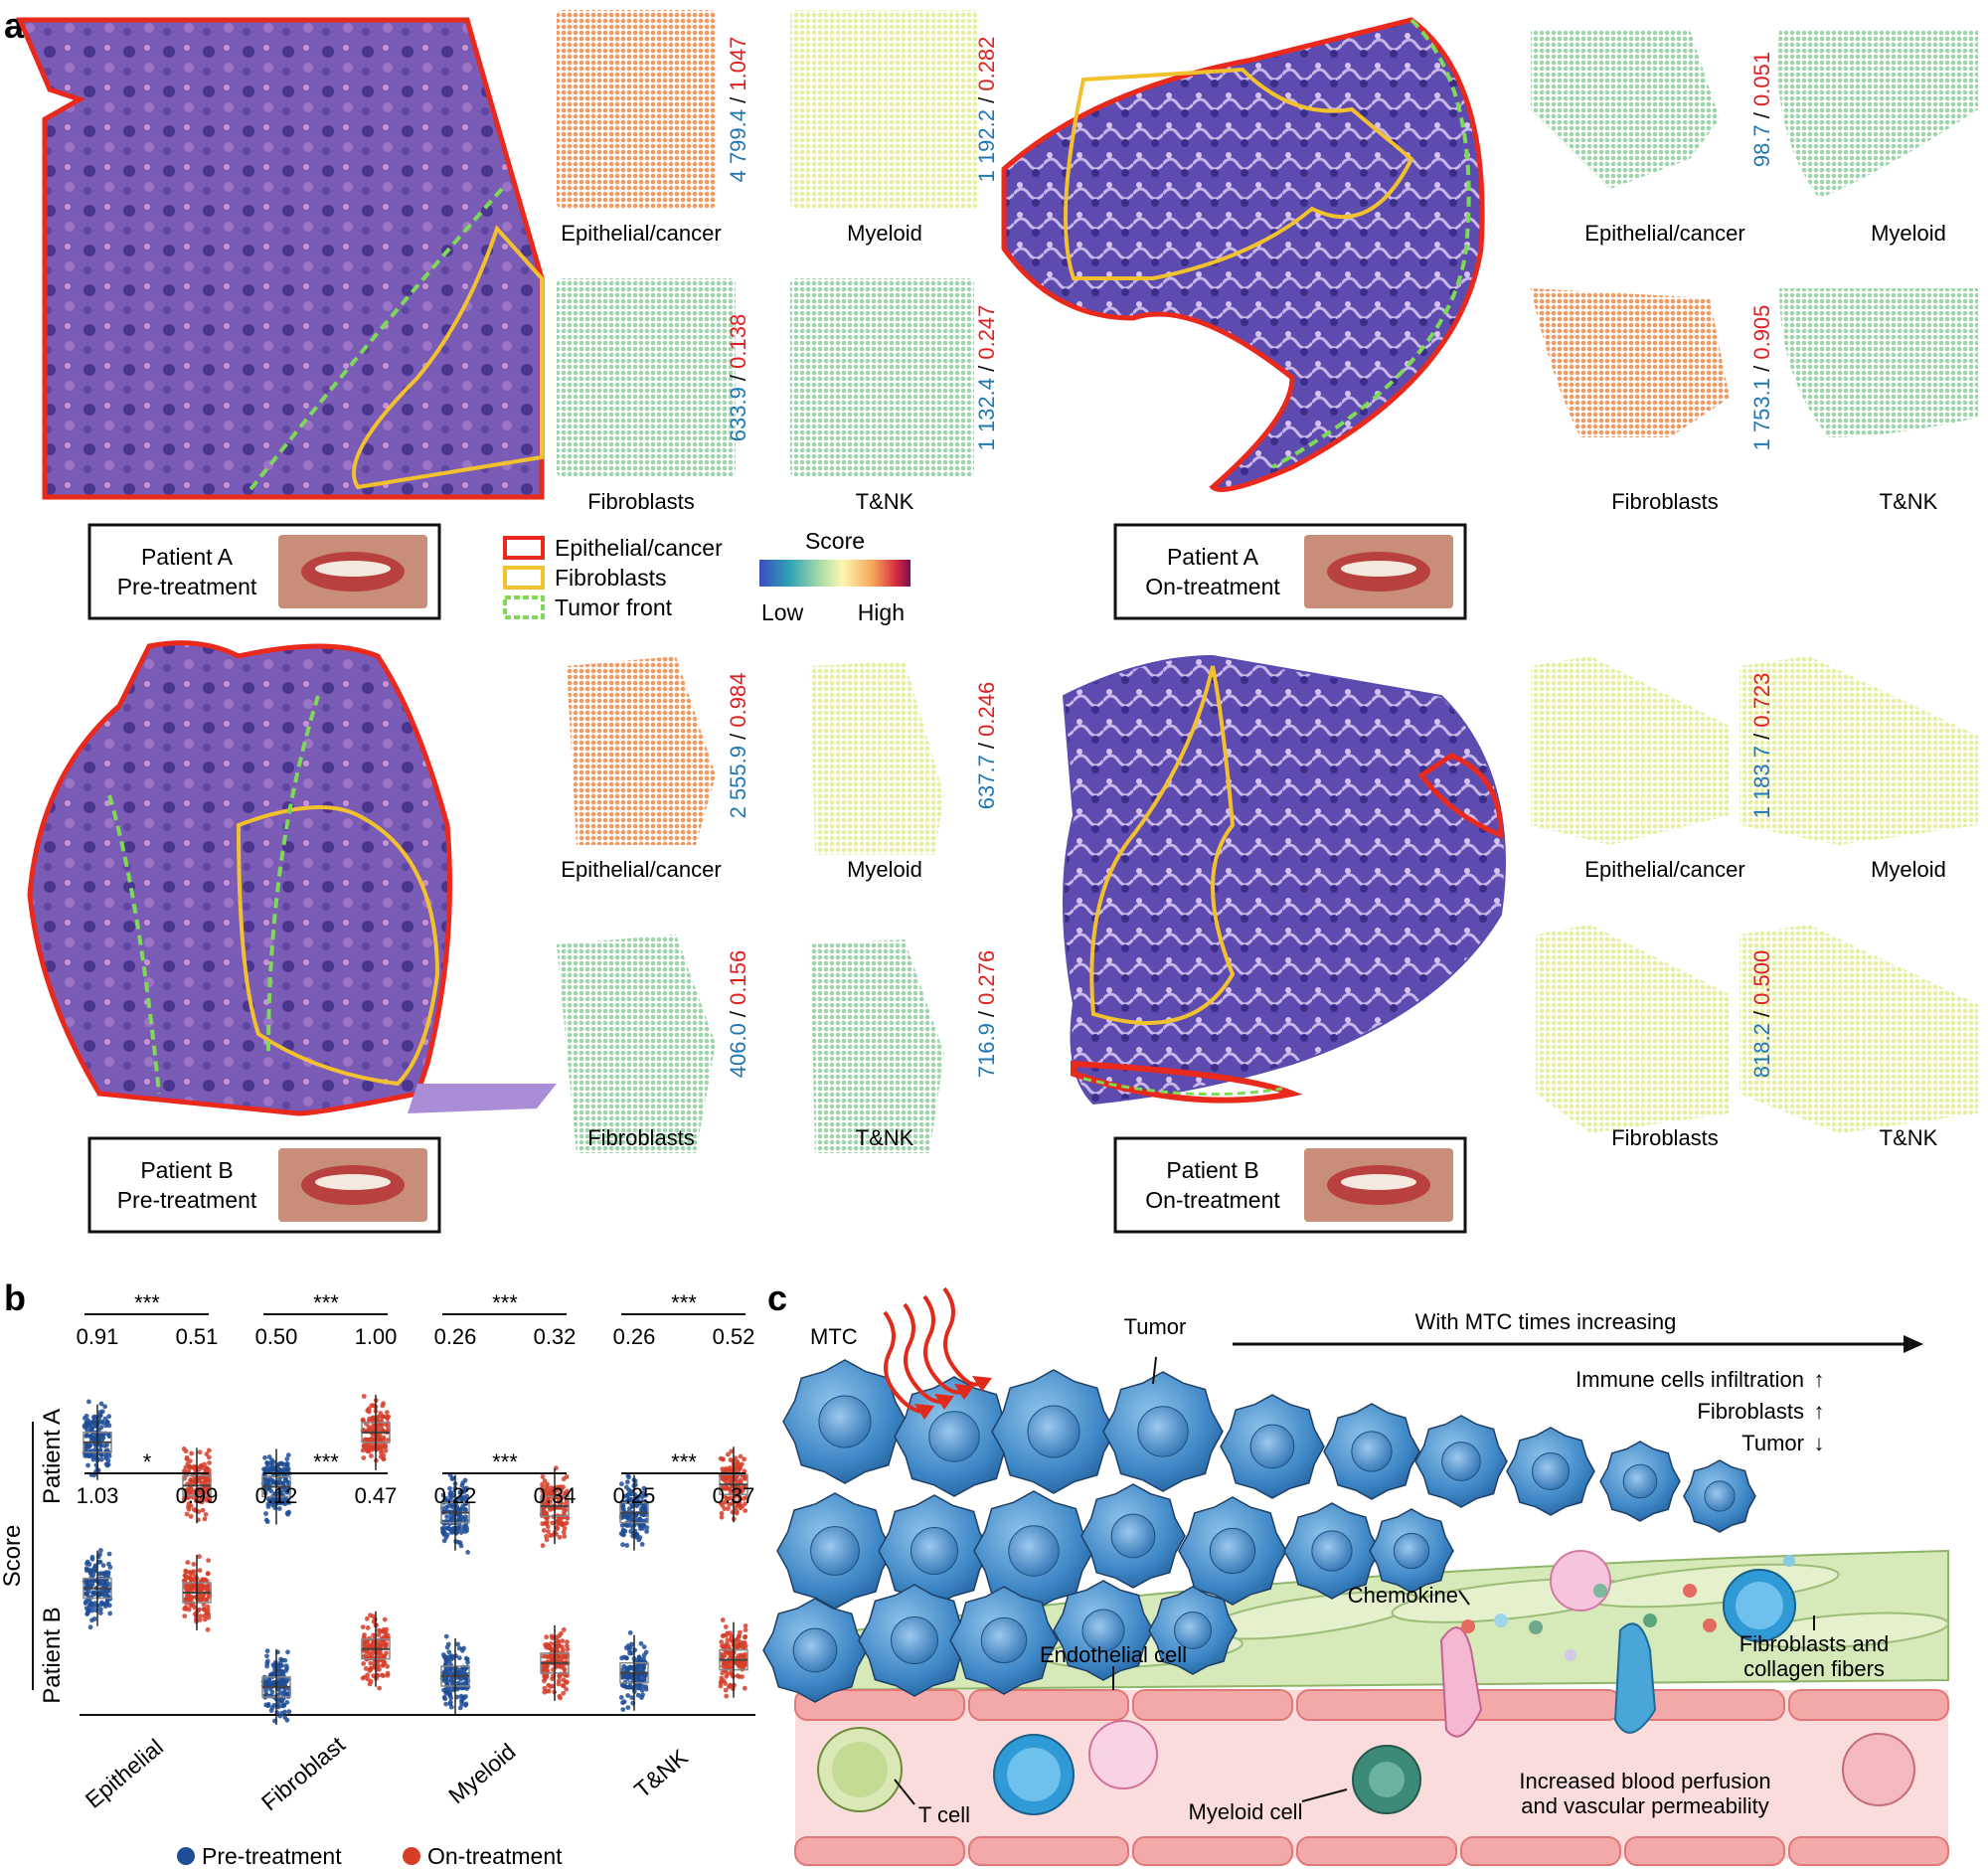 Image resolution: width=1988 pixels, height=1870 pixels. I want to click on map-score-2-0: 2 555.9 / 0.984, so click(738, 746).